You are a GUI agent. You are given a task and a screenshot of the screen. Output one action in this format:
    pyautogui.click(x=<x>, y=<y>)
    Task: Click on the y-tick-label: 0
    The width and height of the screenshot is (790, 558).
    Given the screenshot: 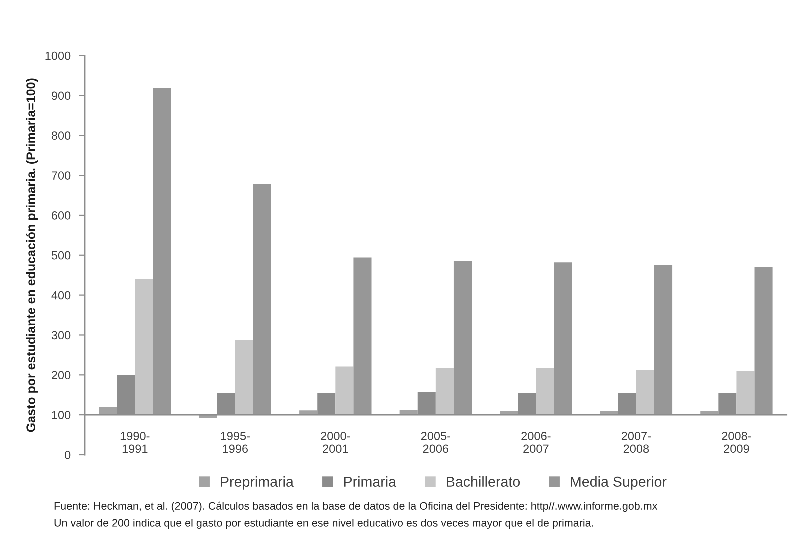 What is the action you would take?
    pyautogui.click(x=68, y=455)
    